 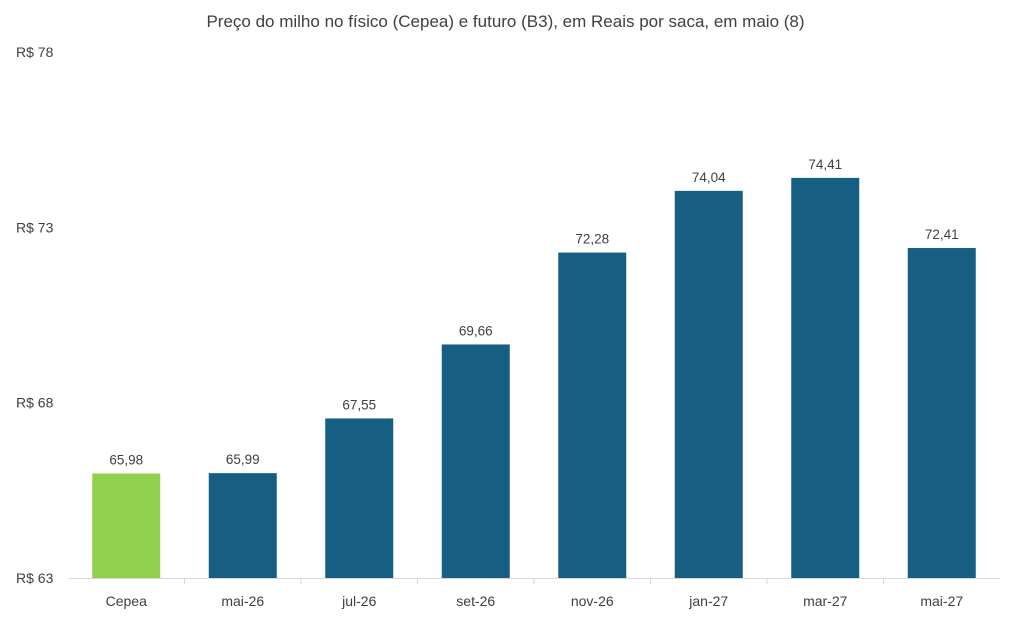 I want to click on x-tick-label: mai-26, so click(x=242, y=601).